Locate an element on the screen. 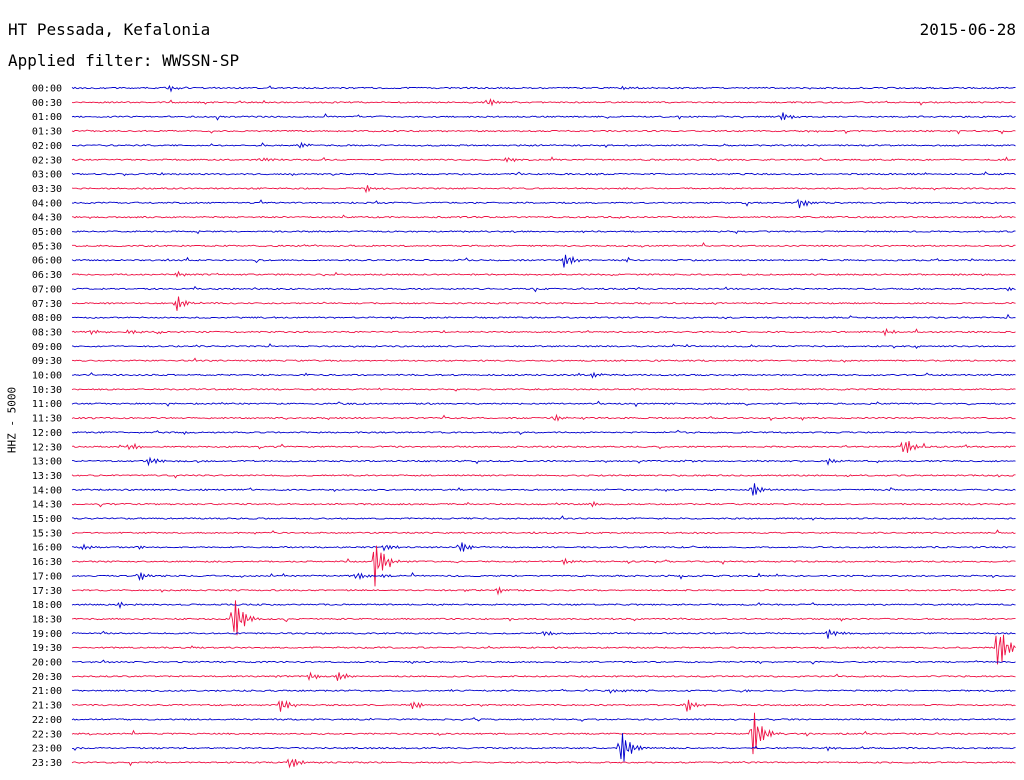  row-time-label: 20:30 is located at coordinates (47, 677).